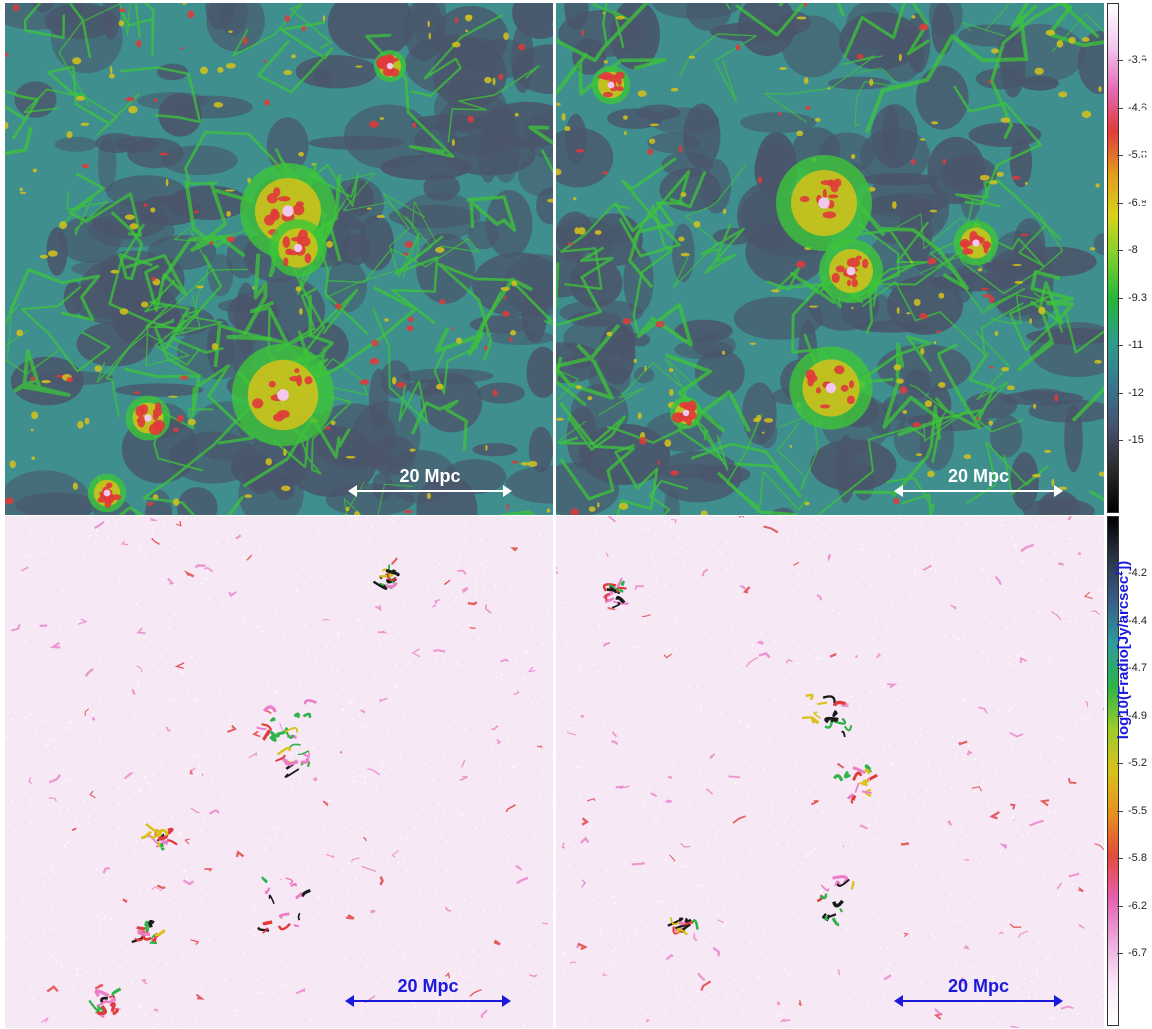  I want to click on colorbar-top-ticks: -3.9 -4.8 -5.8 -6.8 -8 -9.3 -11 -12 -15, so click(1134, 257).